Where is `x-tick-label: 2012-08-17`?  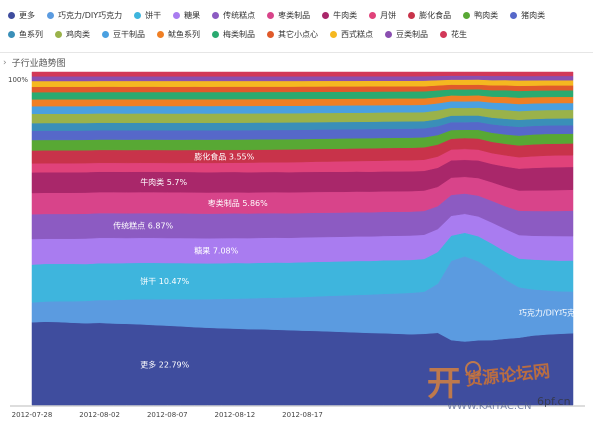 x-tick-label: 2012-08-17 is located at coordinates (302, 415).